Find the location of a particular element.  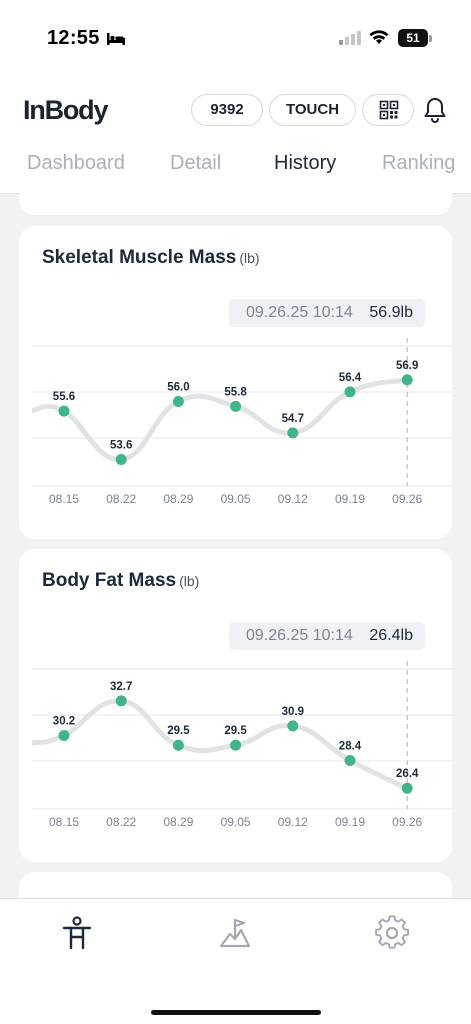

battery-tip is located at coordinates (430, 38).